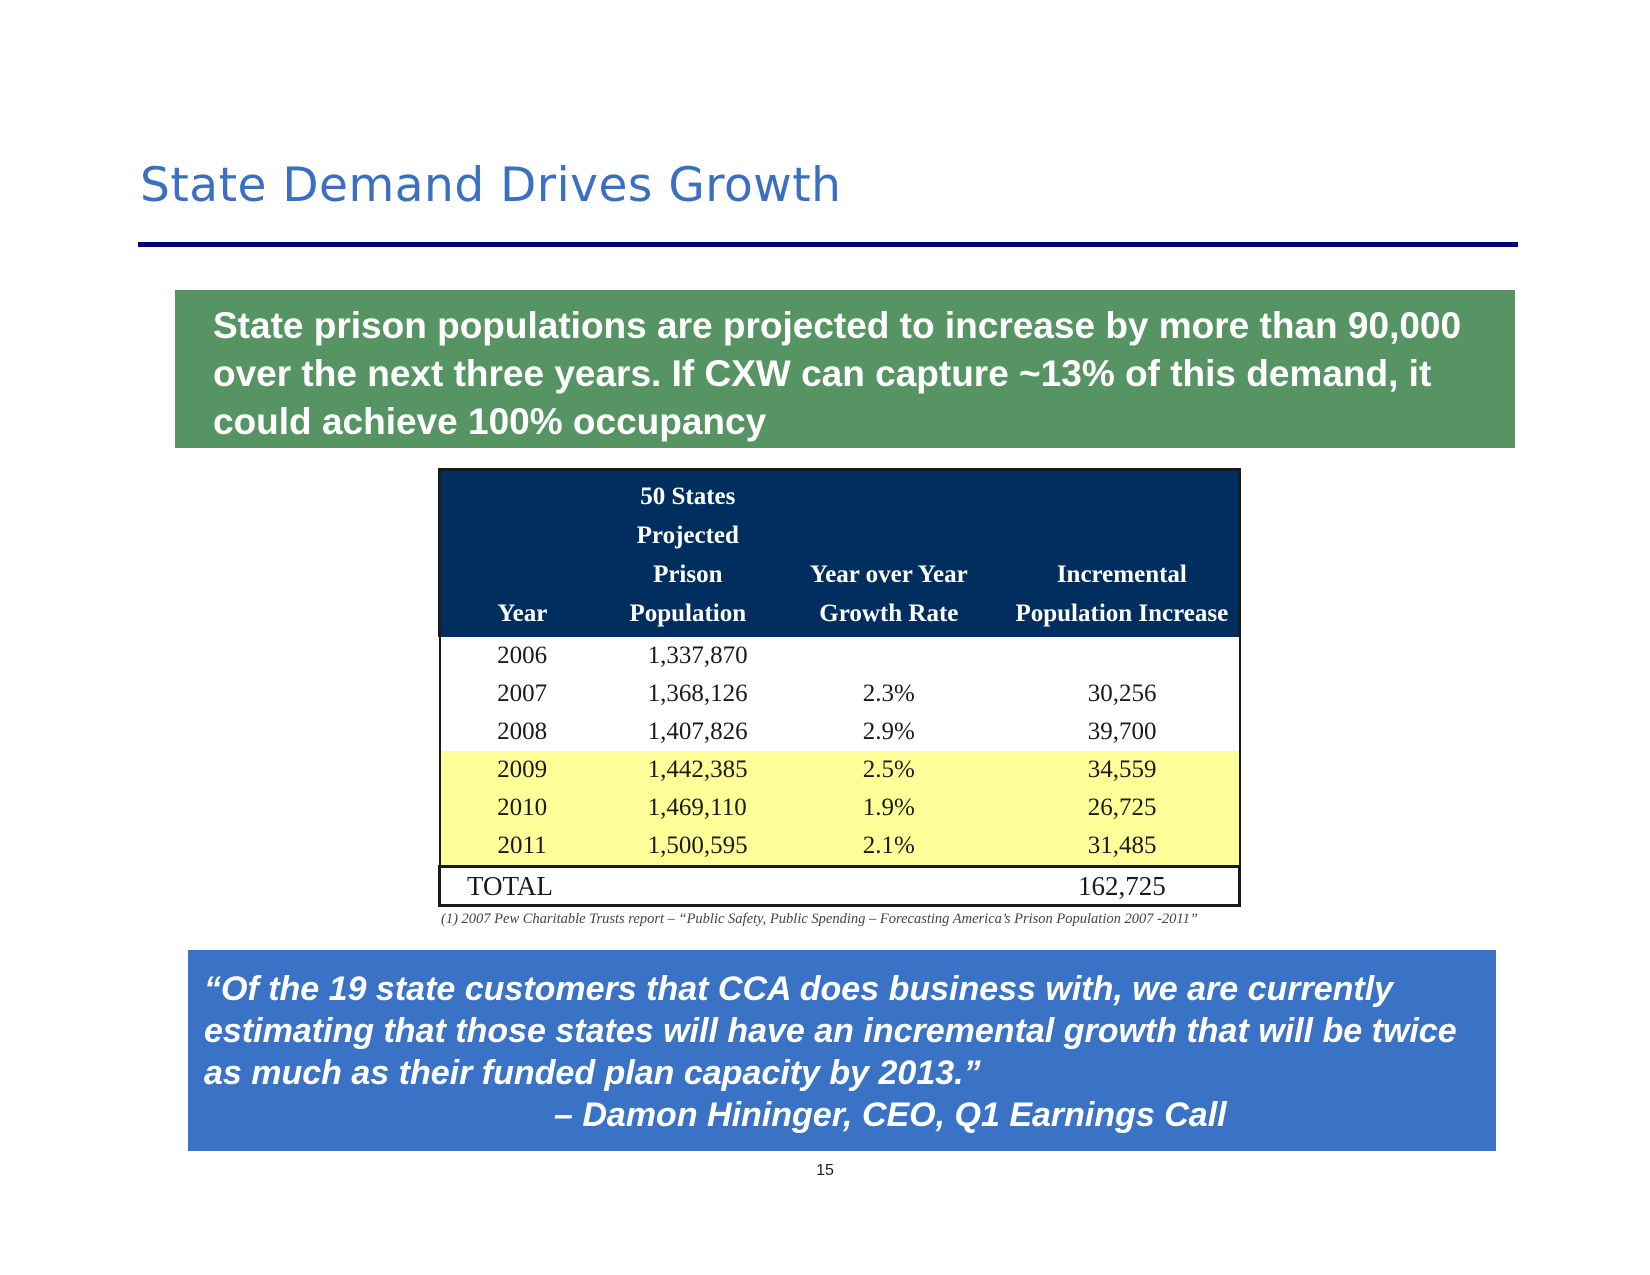 This screenshot has width=1650, height=1275. What do you see at coordinates (522, 613) in the screenshot?
I see `header-year: Year` at bounding box center [522, 613].